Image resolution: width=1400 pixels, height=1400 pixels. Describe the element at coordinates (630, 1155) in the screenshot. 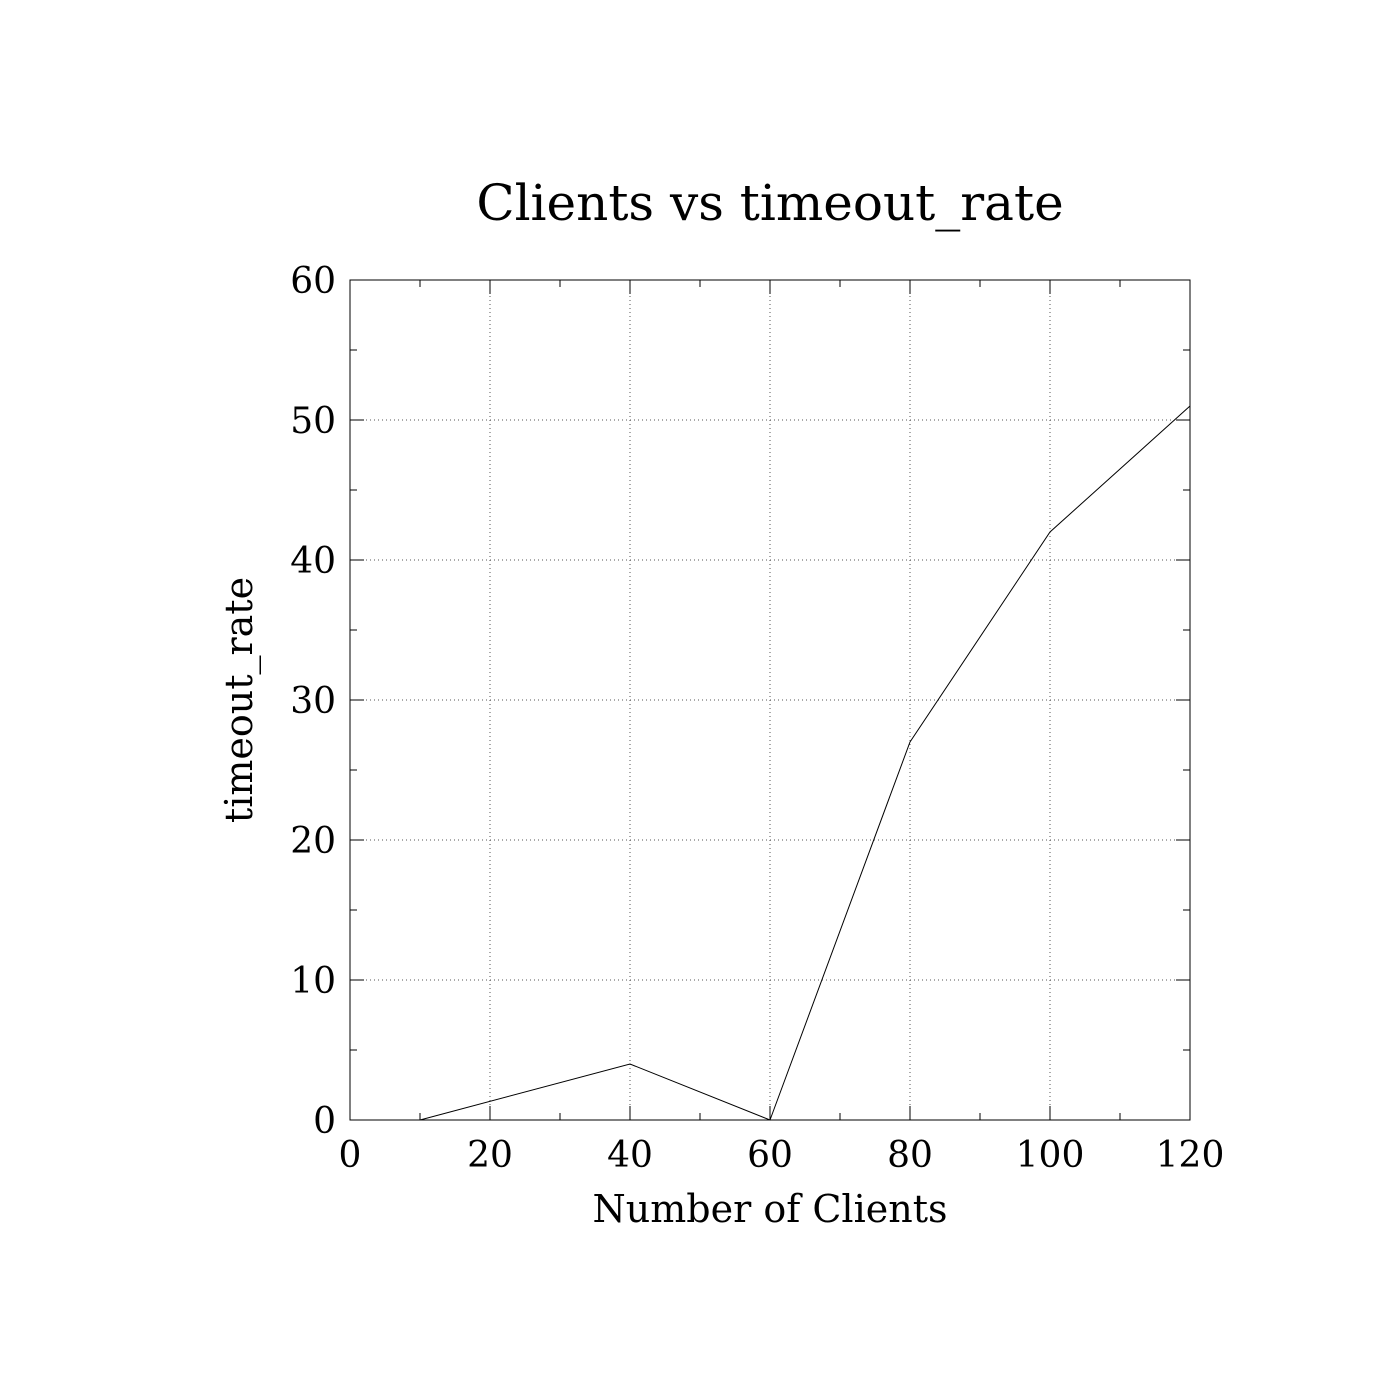

I see `x-tick-label: 40` at that location.